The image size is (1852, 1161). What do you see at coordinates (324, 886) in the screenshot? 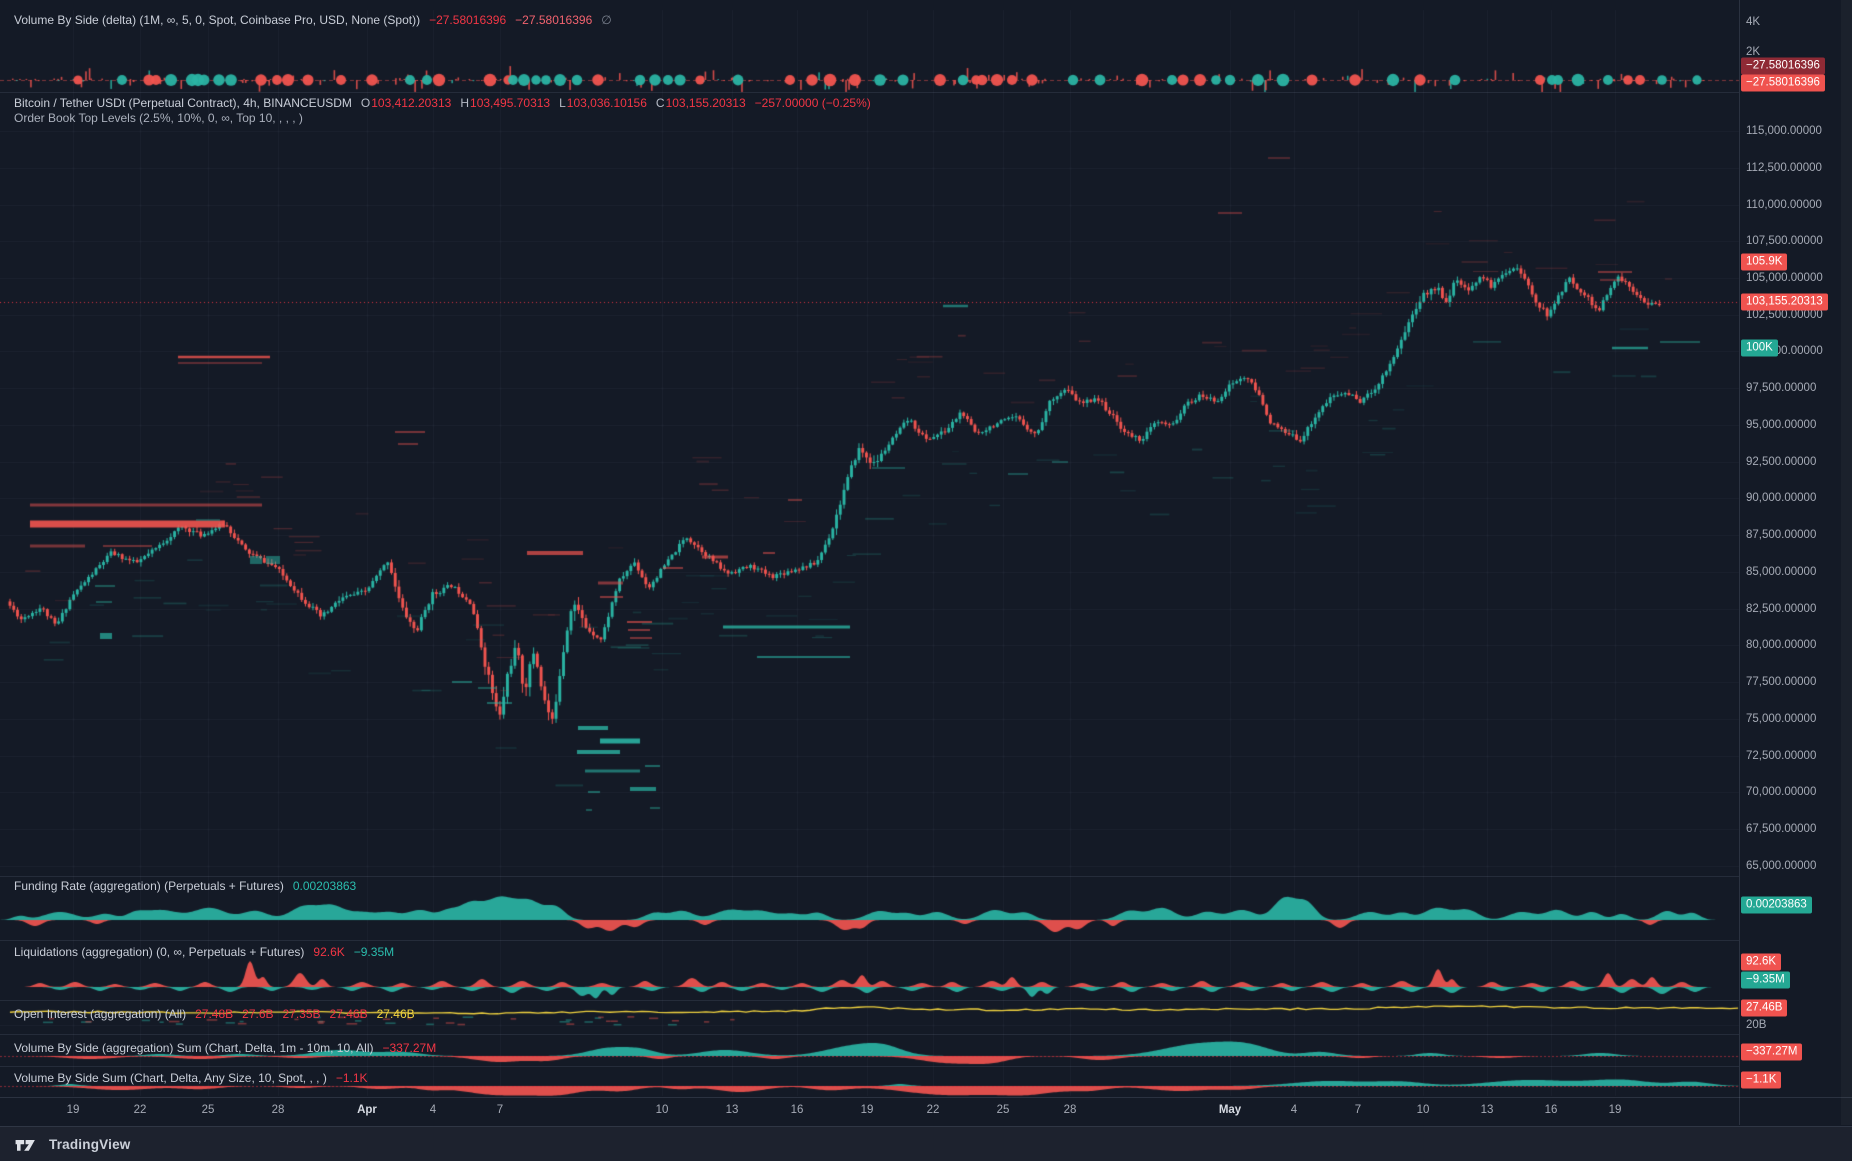
I see `indicator-value: 0.00203863` at bounding box center [324, 886].